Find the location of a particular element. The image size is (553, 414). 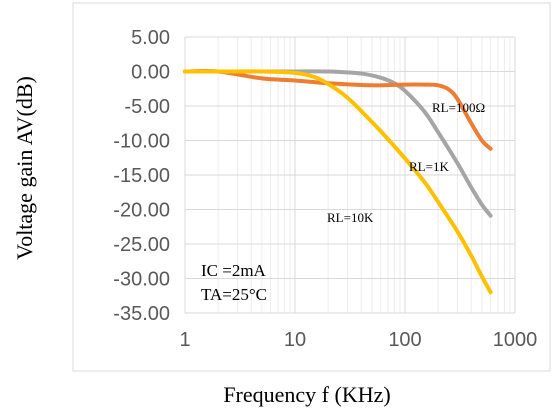

x-tick-label: 1 is located at coordinates (184, 340).